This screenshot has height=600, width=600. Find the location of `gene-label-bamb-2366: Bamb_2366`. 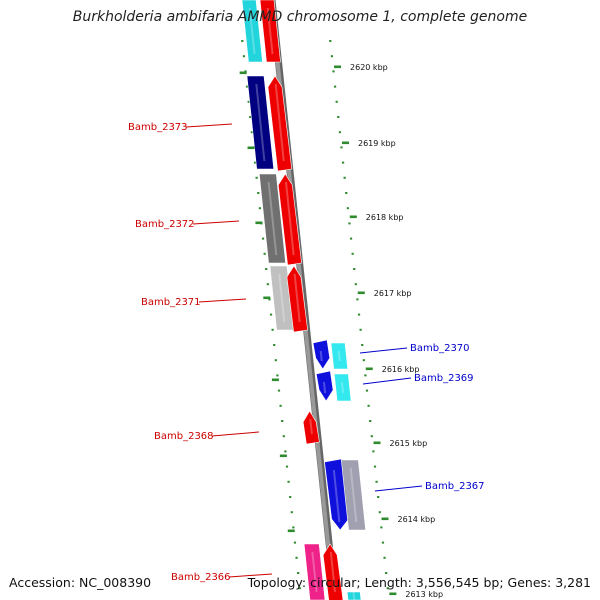

gene-label-bamb-2366: Bamb_2366 is located at coordinates (201, 577).